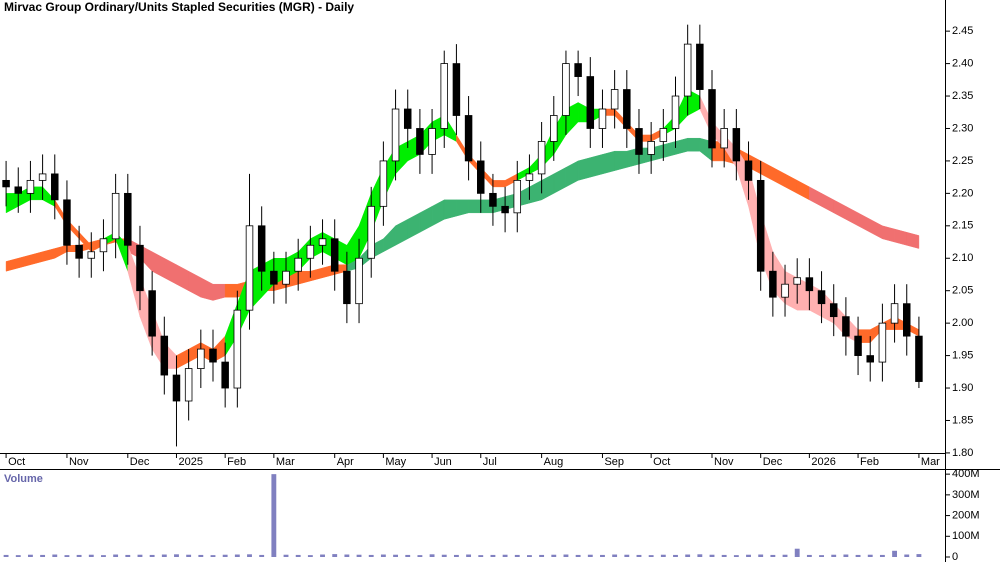 This screenshot has height=562, width=1000. What do you see at coordinates (962, 161) in the screenshot?
I see `y-tick-label: 2.25` at bounding box center [962, 161].